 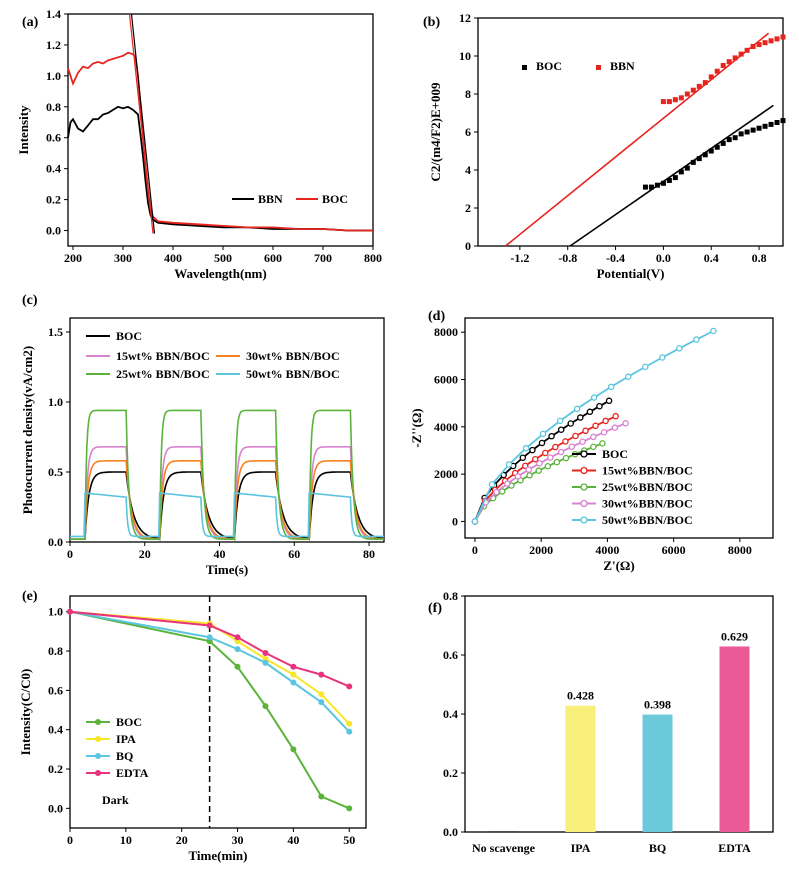 I want to click on x-tick-label: 600, so click(x=273, y=258).